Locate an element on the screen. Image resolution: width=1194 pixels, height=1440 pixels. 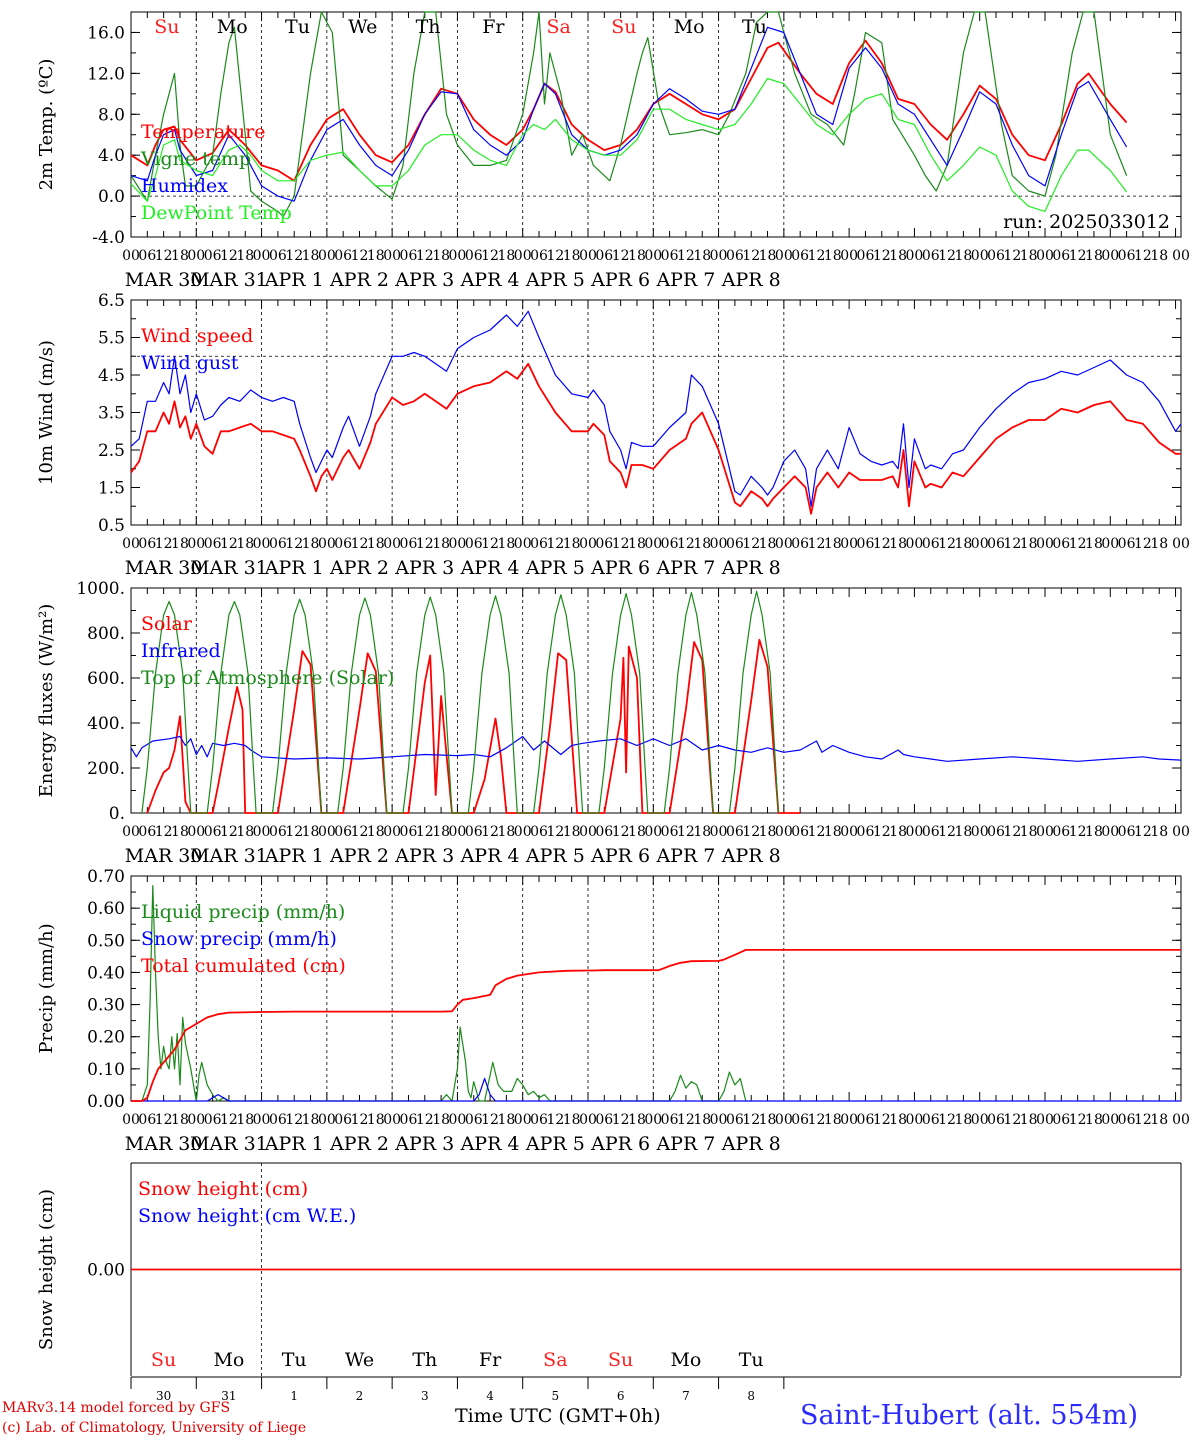
y-axis-label: Precip (mm/h) is located at coordinates (46, 988).